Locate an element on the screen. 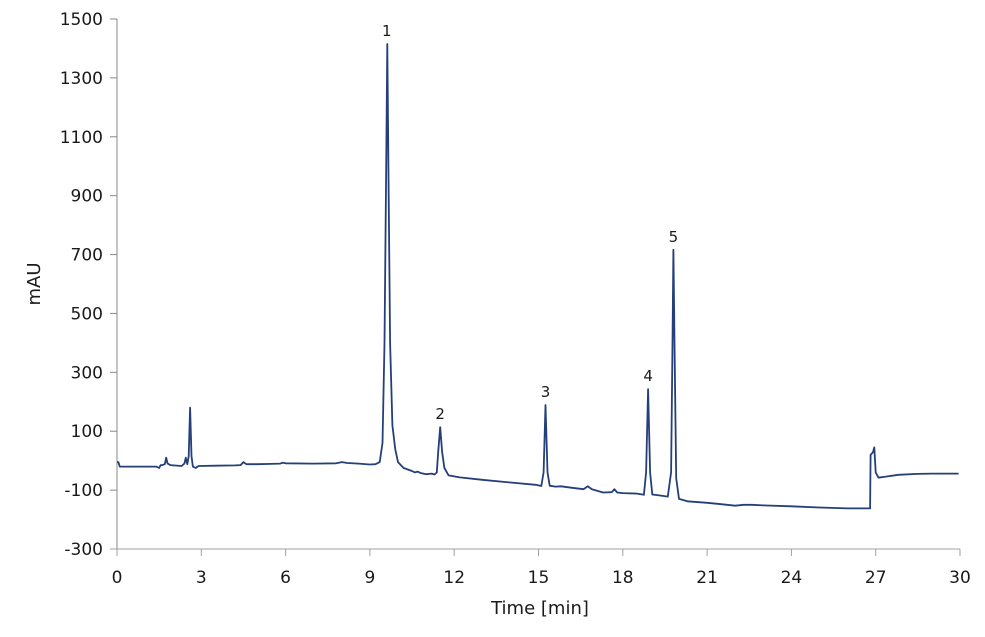 This screenshot has width=985, height=637. x-tick-label: 21 is located at coordinates (707, 578).